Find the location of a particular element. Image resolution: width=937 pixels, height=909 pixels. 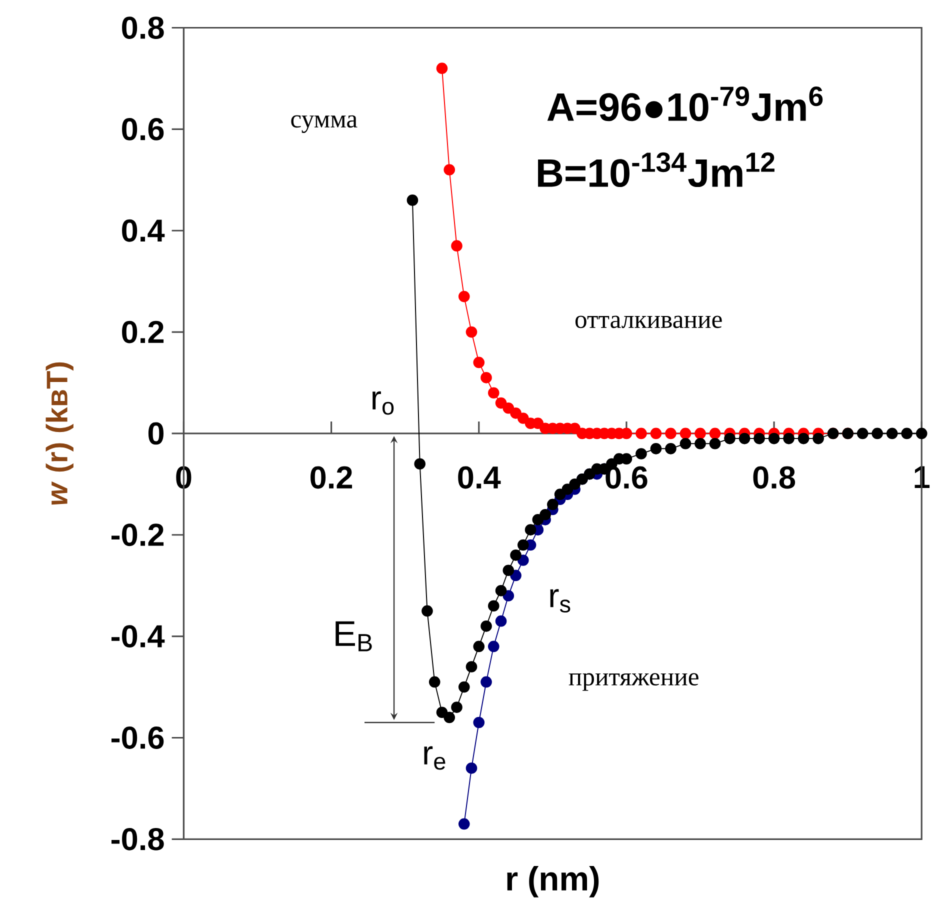

y-tick-label: -0.8 is located at coordinates (138, 839).